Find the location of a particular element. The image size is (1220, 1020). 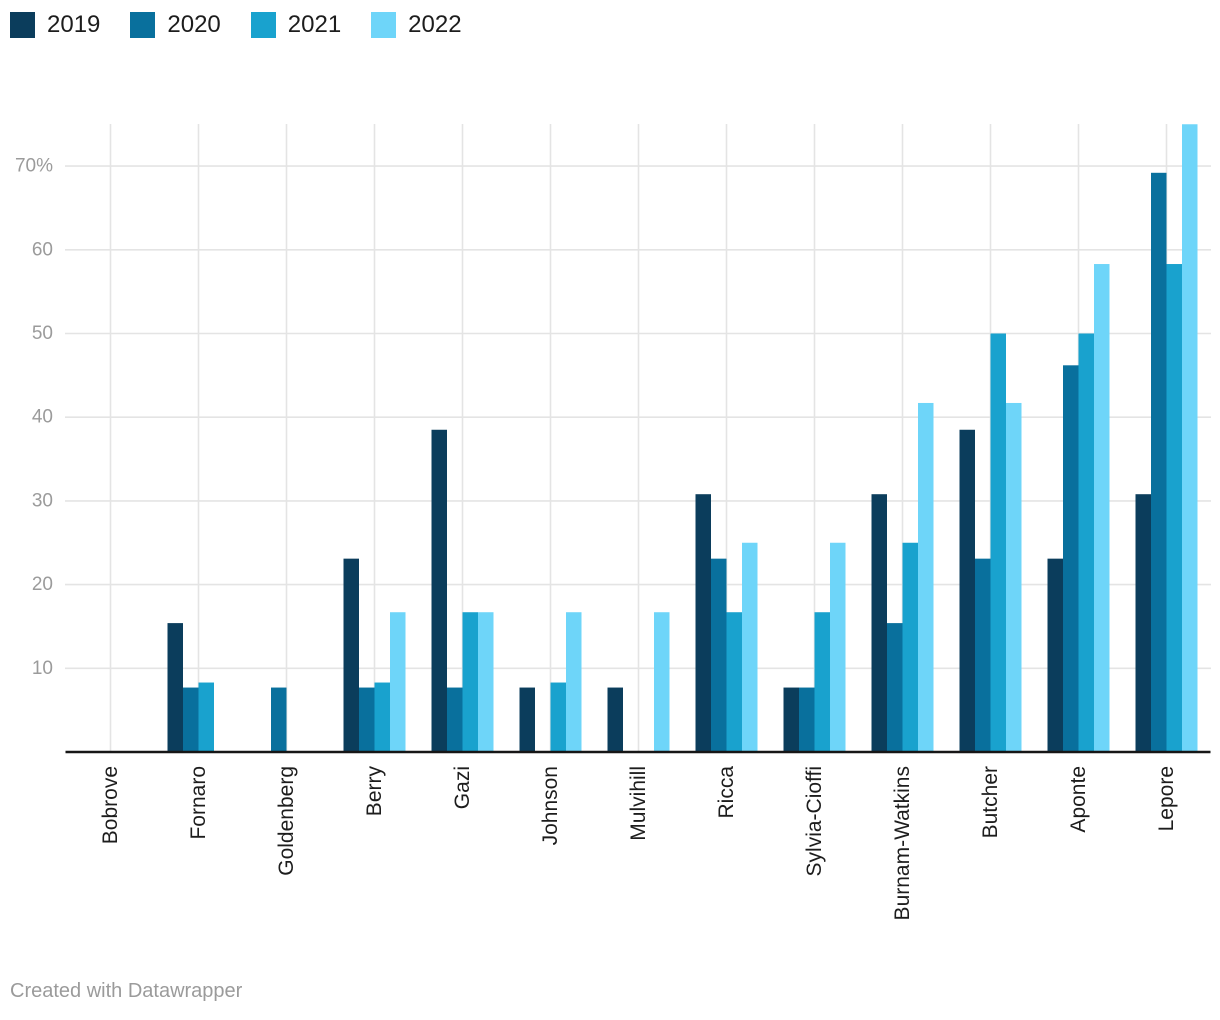

bar-Lepore-2021 is located at coordinates (1174, 508).